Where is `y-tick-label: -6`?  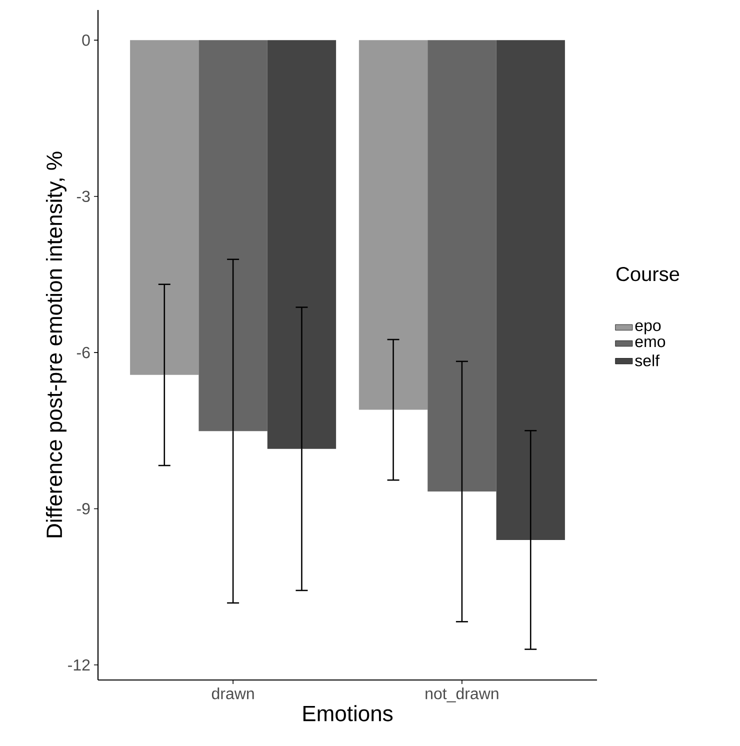
y-tick-label: -6 is located at coordinates (83, 352).